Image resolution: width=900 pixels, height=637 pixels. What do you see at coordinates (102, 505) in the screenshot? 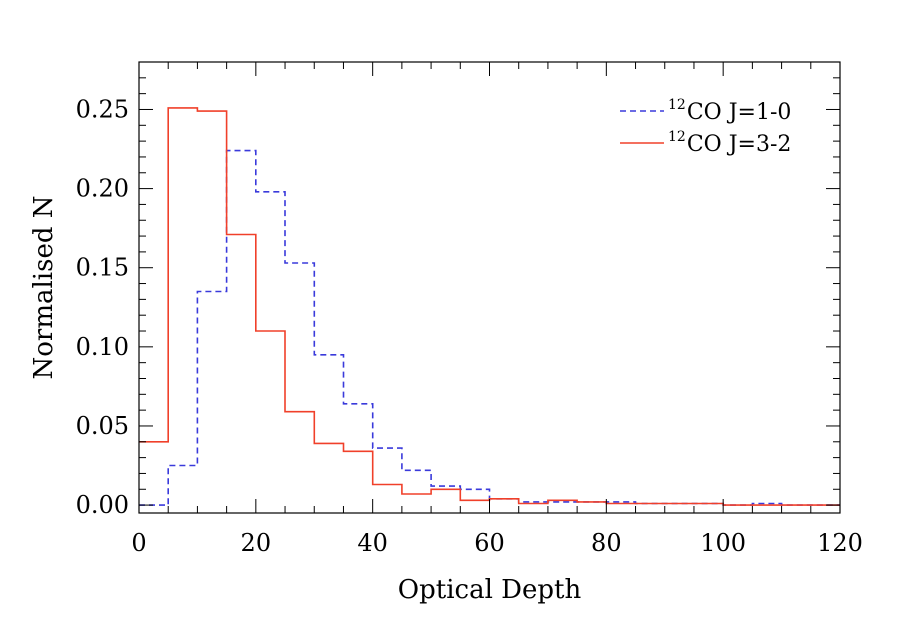
I see `y-tick-label: 0.00` at bounding box center [102, 505].